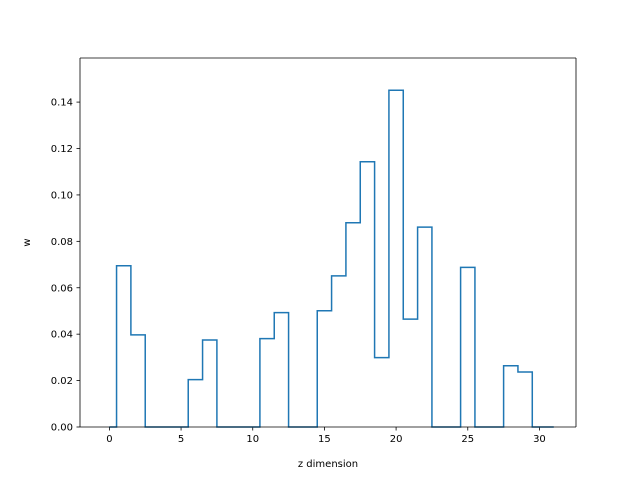 This screenshot has width=640, height=480. What do you see at coordinates (62, 195) in the screenshot?
I see `y-tick-label: 0.10` at bounding box center [62, 195].